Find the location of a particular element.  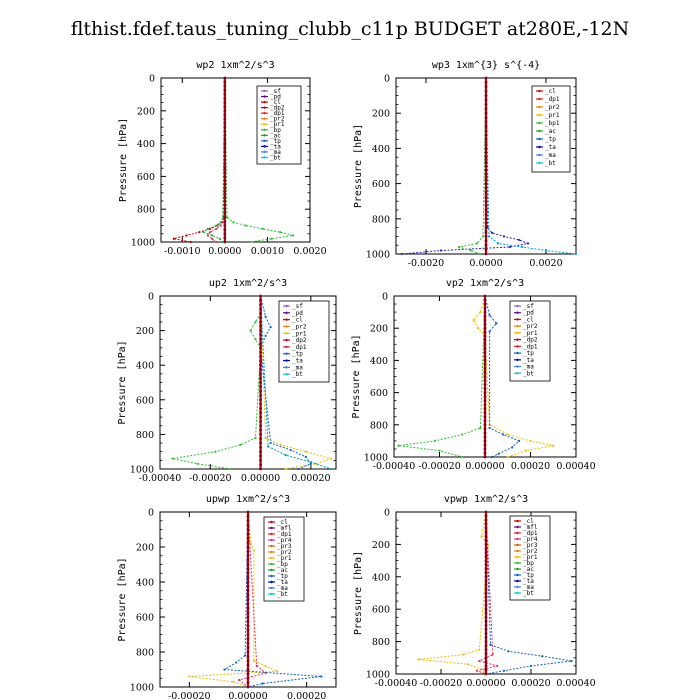

panel-title: up2 1xm^2/s^3 is located at coordinates (248, 283).